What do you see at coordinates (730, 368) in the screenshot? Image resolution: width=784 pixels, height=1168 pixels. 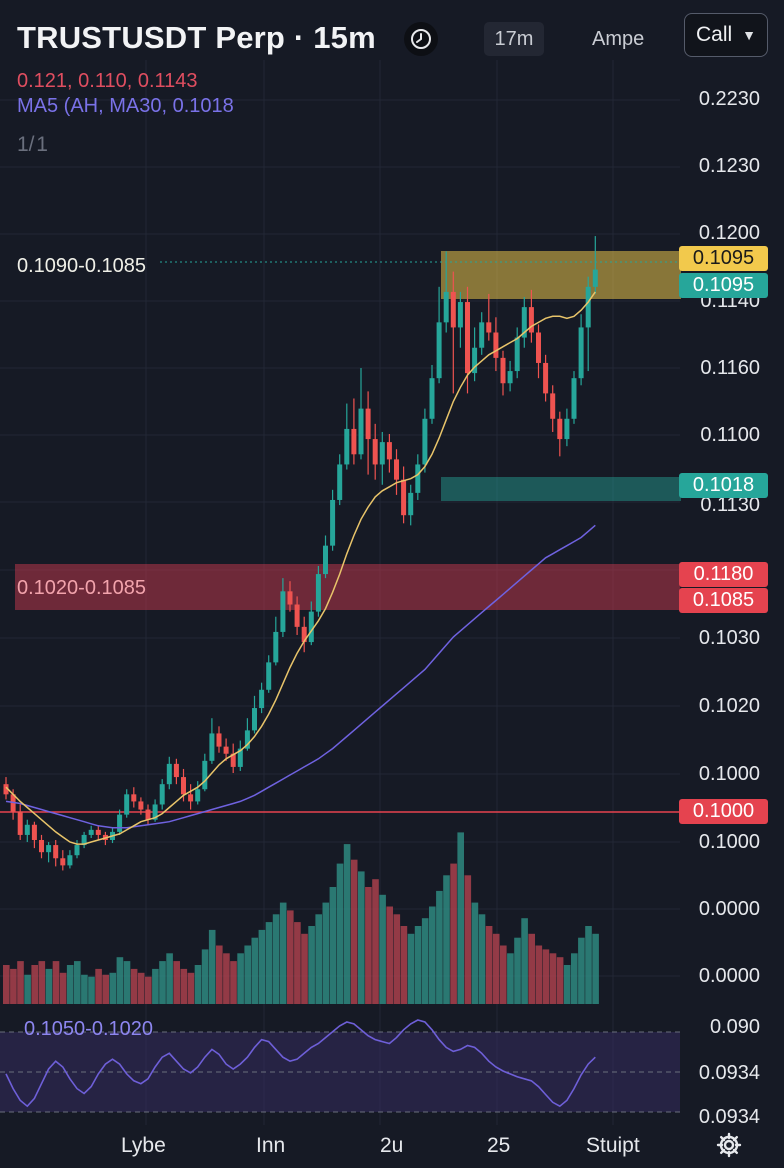 I see `price-axis-label: 0.1160` at bounding box center [730, 368].